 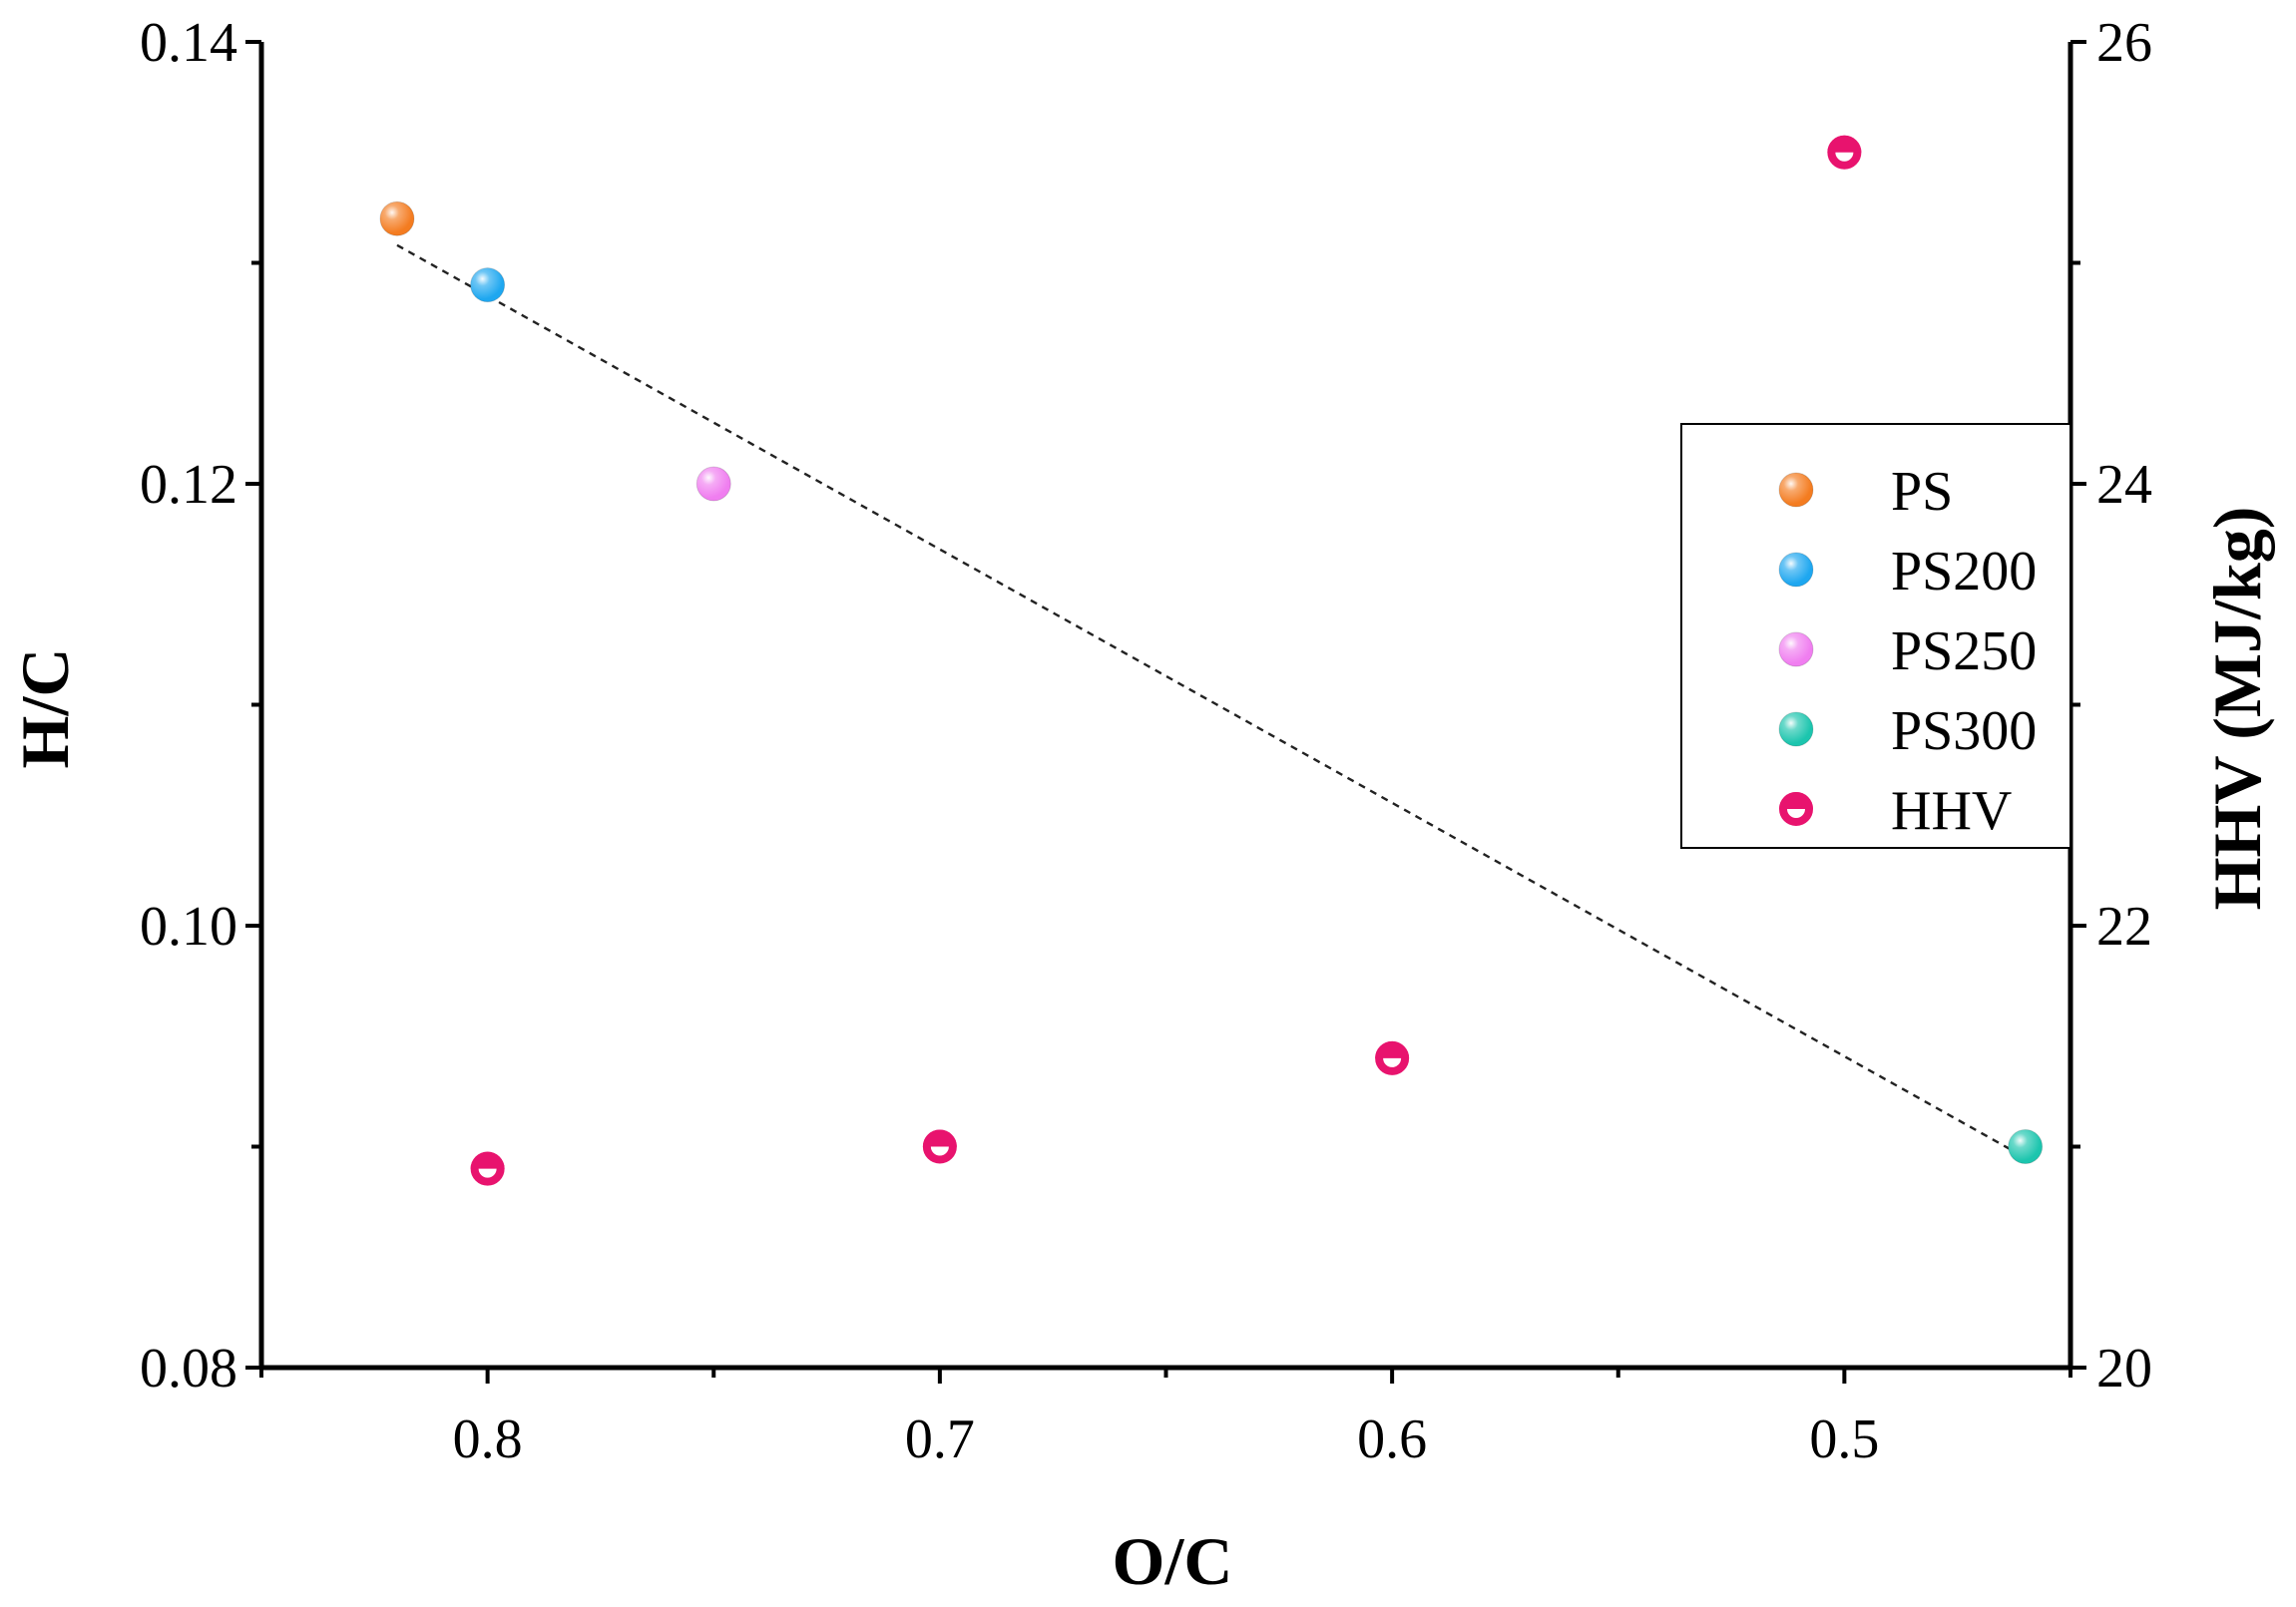 What do you see at coordinates (1796, 800) in the screenshot?
I see `legend-marker-hhv-top-half` at bounding box center [1796, 800].